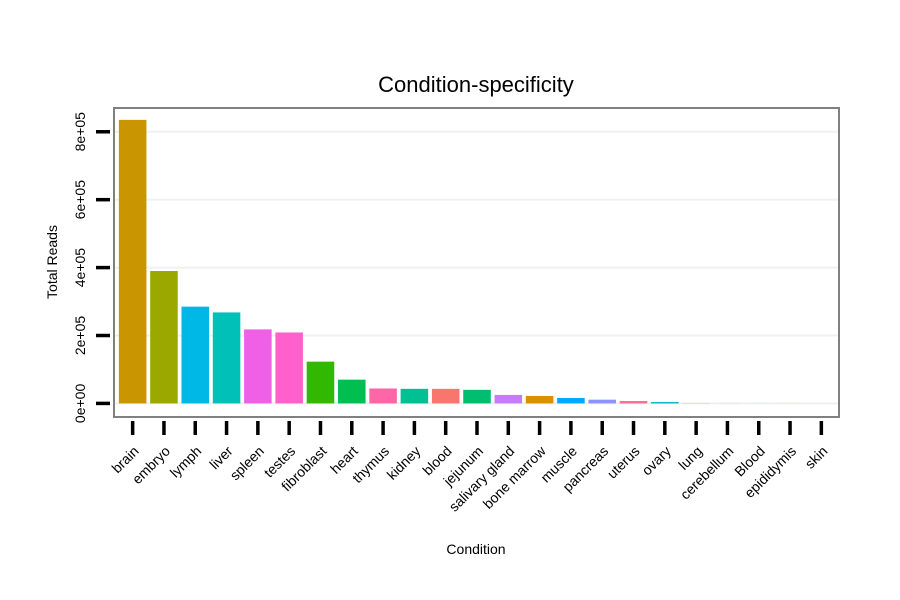 The width and height of the screenshot is (900, 600). I want to click on bar-salivary-gland, so click(508, 399).